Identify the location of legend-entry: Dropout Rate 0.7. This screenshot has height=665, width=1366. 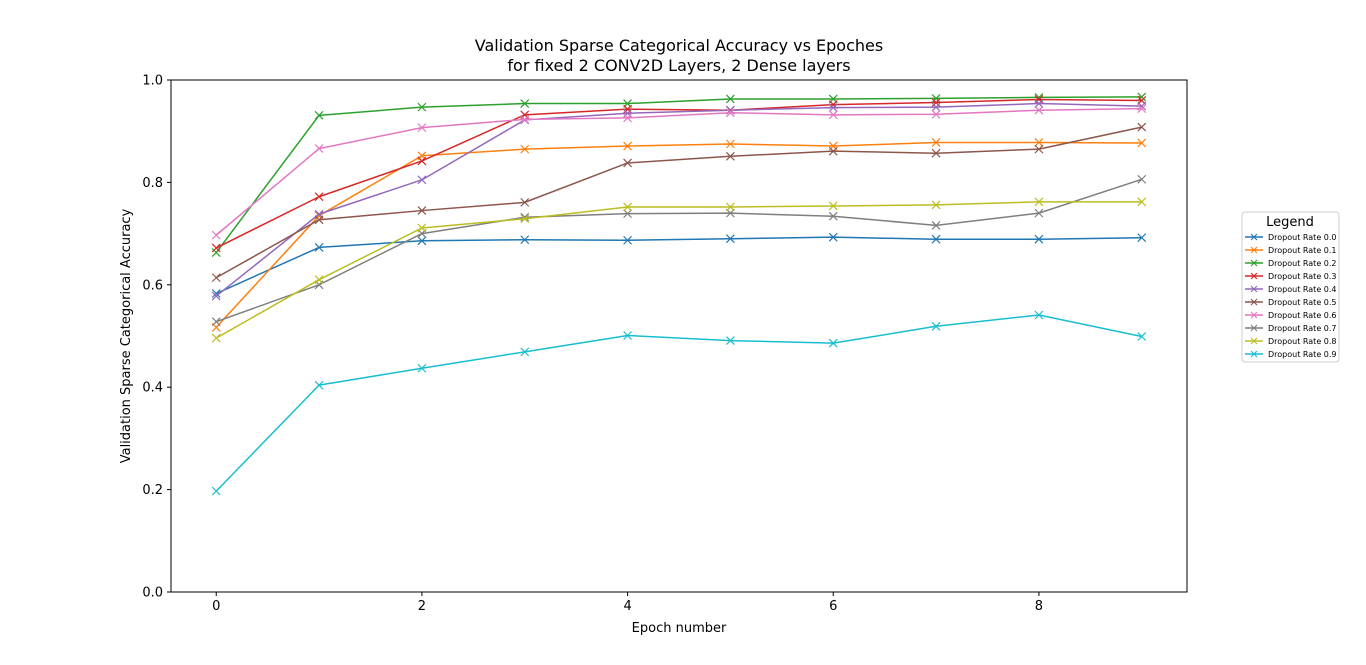
(1291, 328).